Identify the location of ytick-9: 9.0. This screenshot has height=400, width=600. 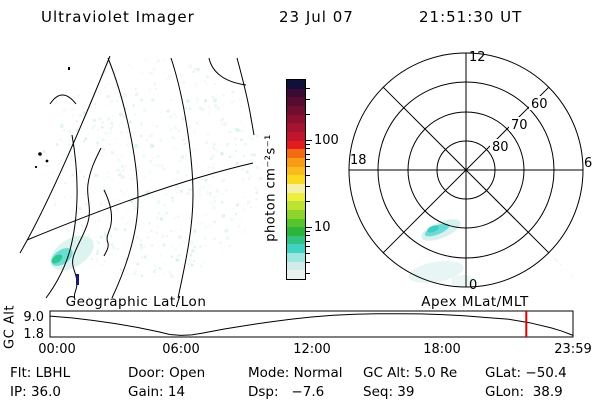
(33, 317).